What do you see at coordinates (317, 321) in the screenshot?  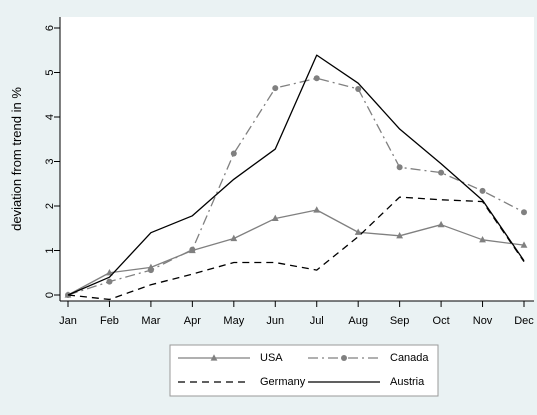 I see `x-tick-label: Jul` at bounding box center [317, 321].